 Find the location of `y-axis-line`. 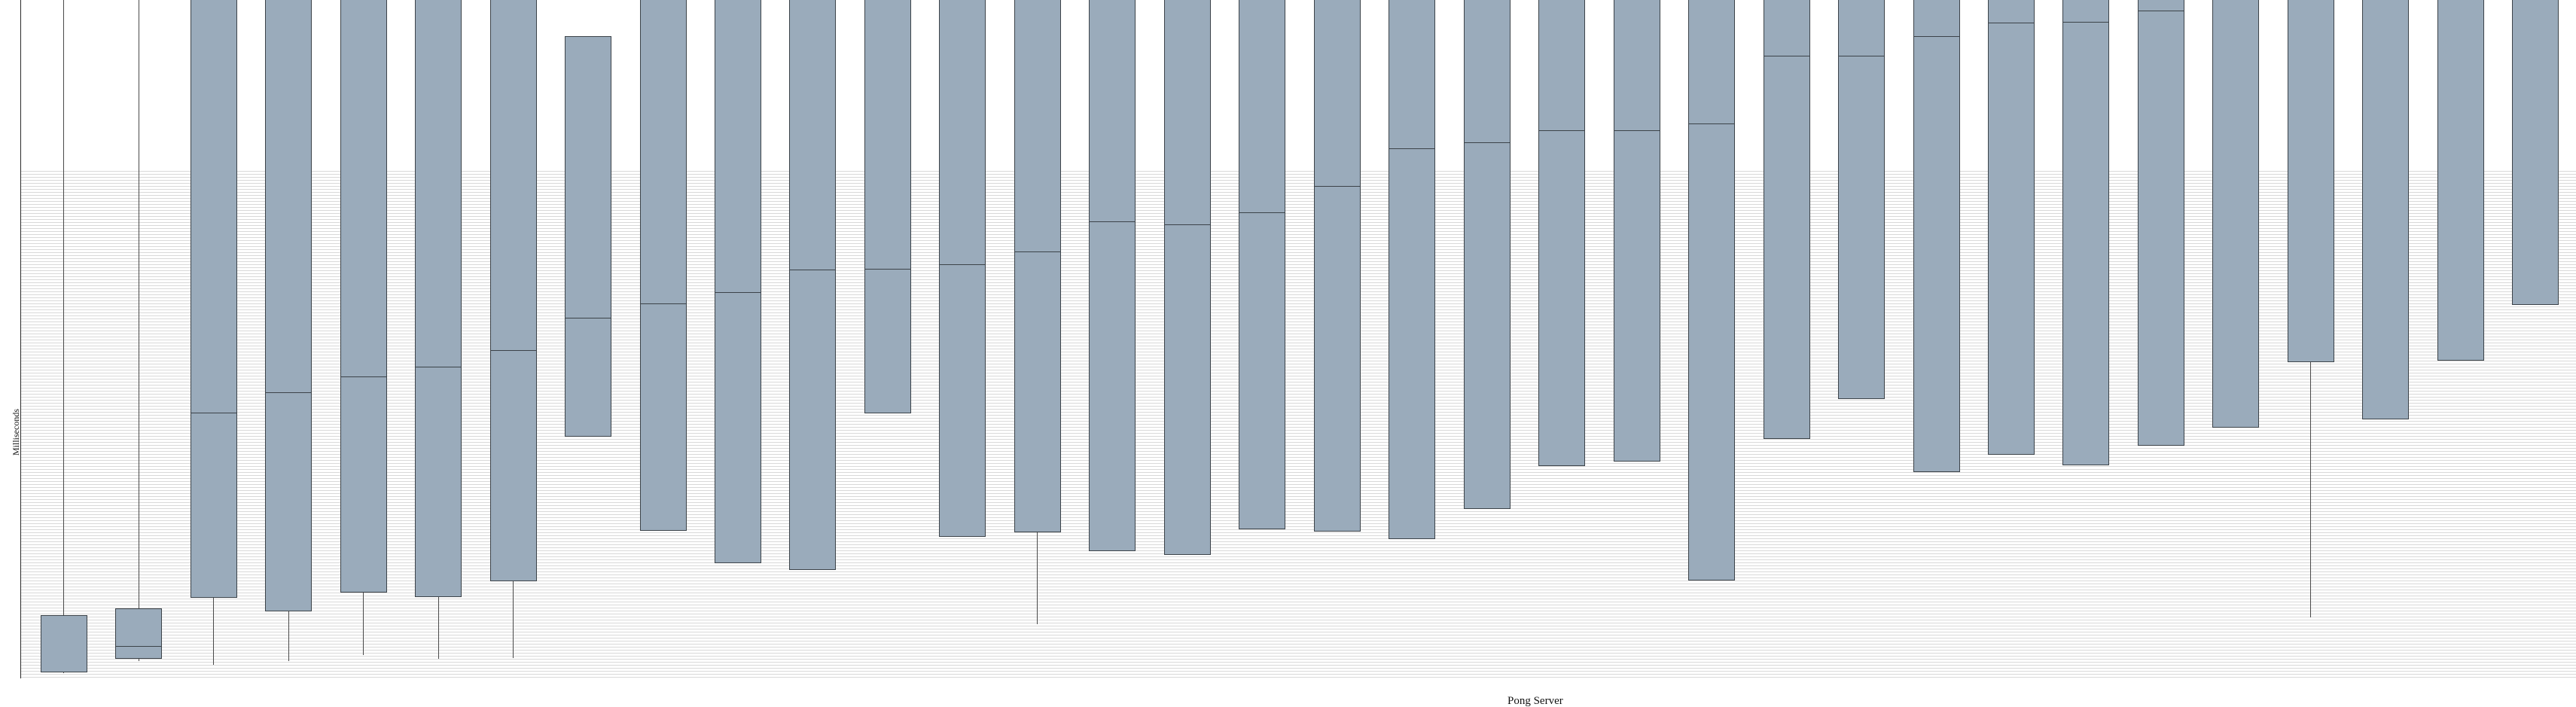

y-axis-line is located at coordinates (20, 339).